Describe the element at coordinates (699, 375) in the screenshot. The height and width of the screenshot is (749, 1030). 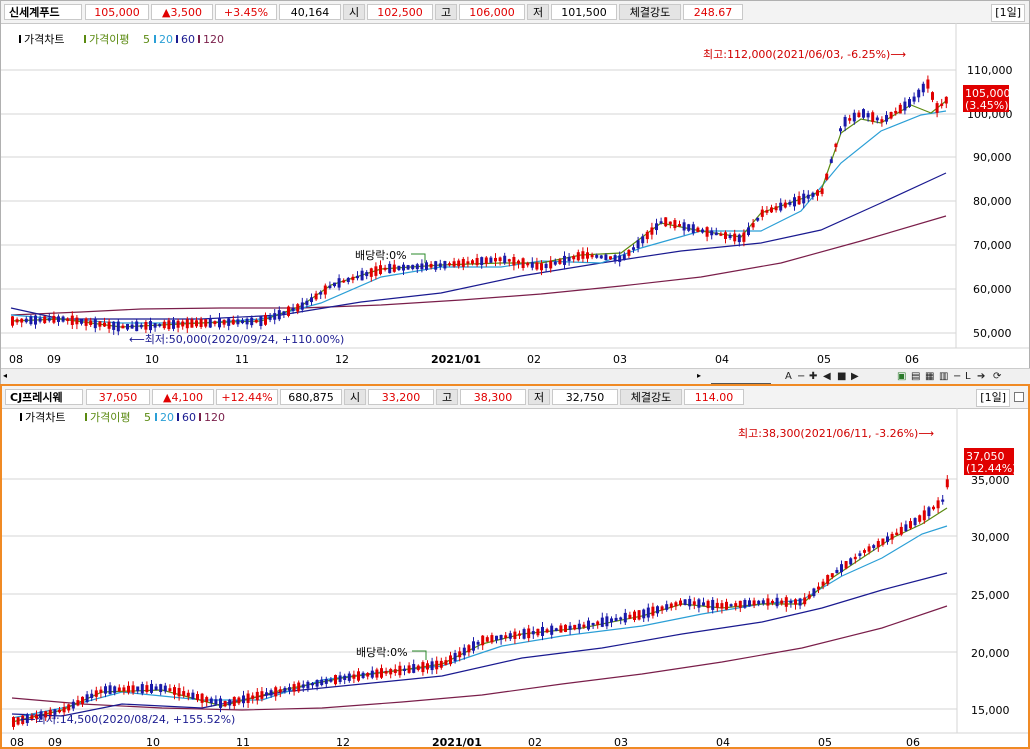
I see `scroll-right-arrow: ▸` at that location.